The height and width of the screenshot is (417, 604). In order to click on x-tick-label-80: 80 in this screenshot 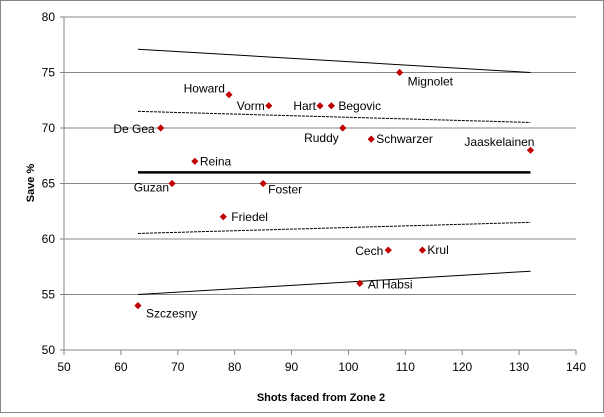, I will do `click(235, 367)`.